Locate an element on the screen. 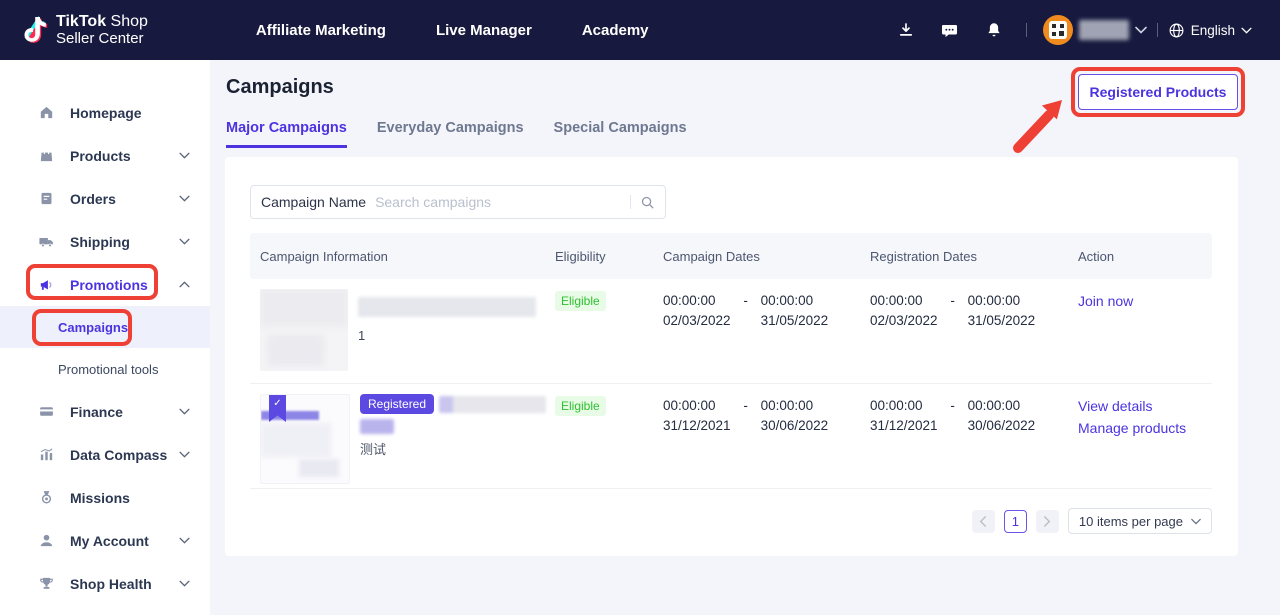  tab-special-campaigns: Special Campaigns is located at coordinates (620, 128).